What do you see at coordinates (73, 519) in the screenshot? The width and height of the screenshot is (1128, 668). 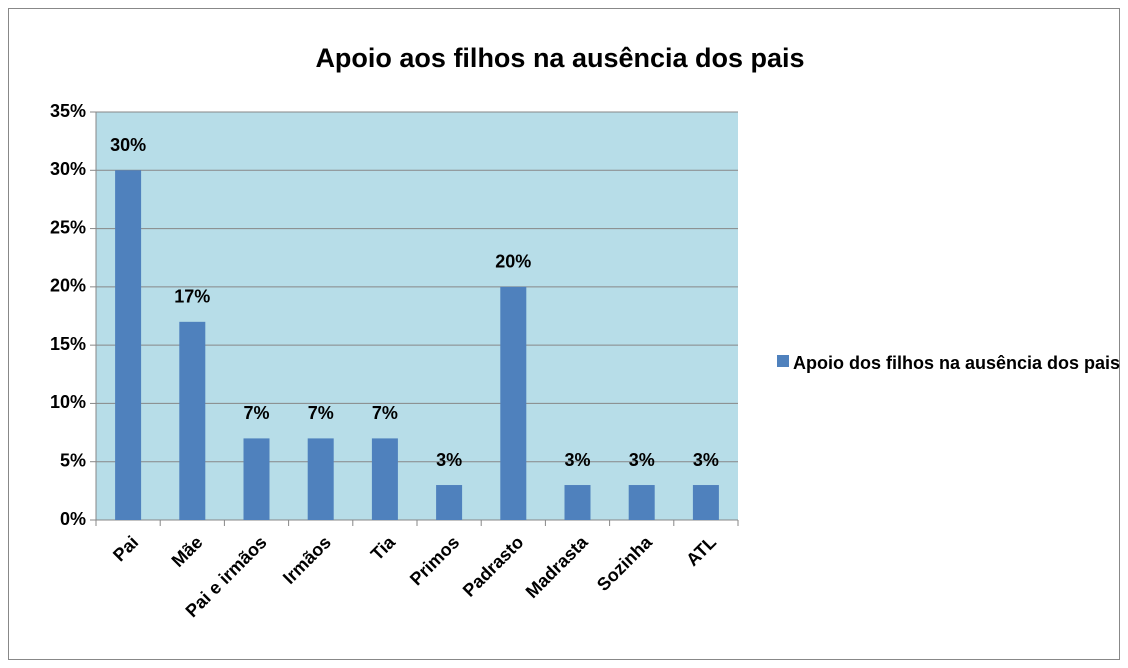 I see `y-tick-label: 0%` at bounding box center [73, 519].